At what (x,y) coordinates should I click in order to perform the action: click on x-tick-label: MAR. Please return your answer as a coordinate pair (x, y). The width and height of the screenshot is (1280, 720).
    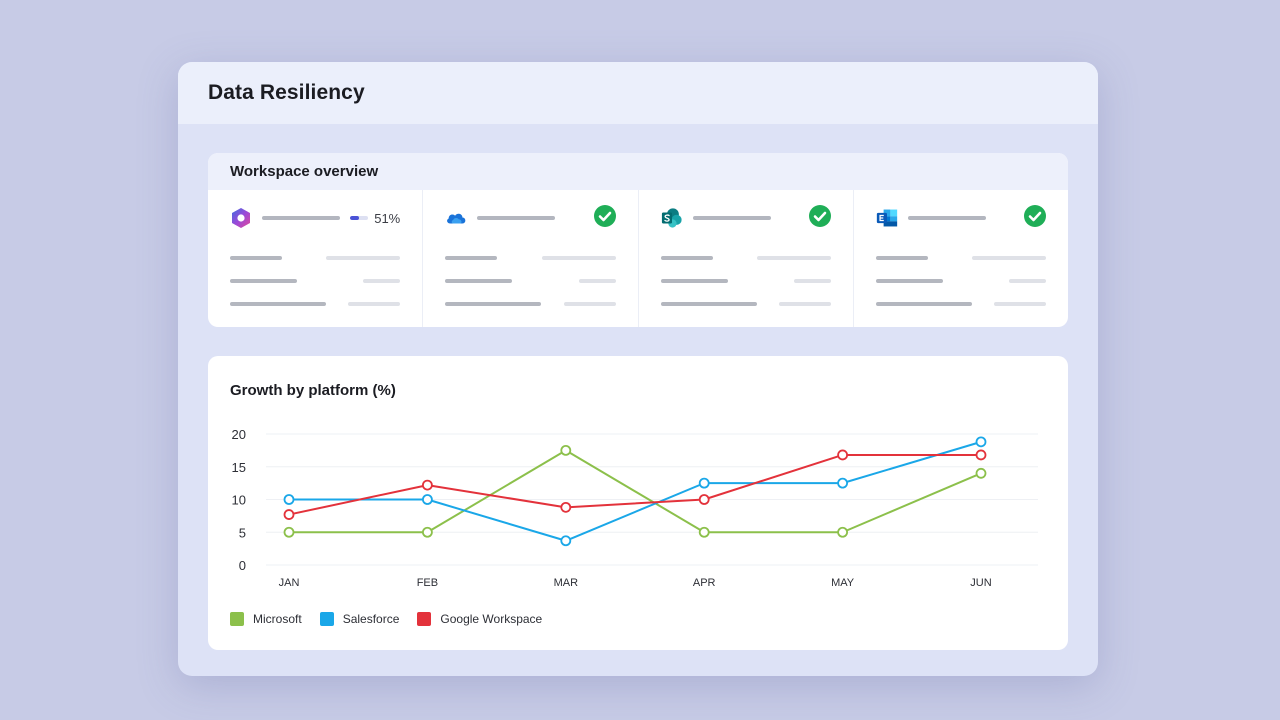
    Looking at the image, I should click on (566, 583).